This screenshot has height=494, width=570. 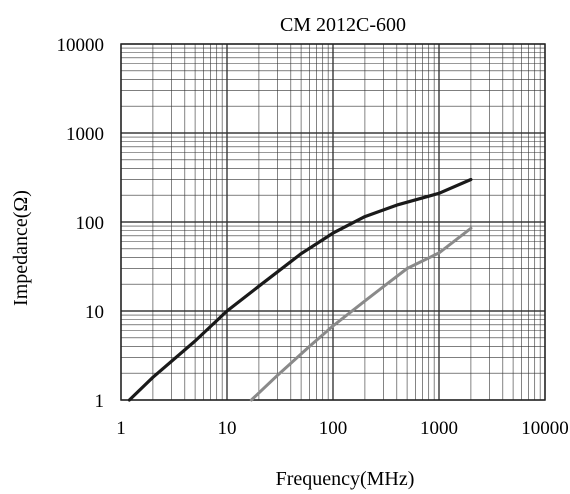 What do you see at coordinates (90, 223) in the screenshot?
I see `y-tick-label: 100` at bounding box center [90, 223].